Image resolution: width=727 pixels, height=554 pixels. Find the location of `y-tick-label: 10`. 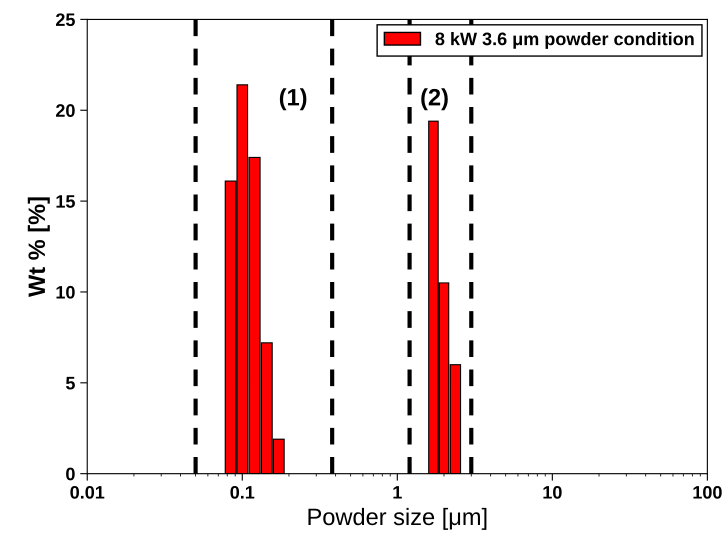

y-tick-label: 10 is located at coordinates (65, 292).